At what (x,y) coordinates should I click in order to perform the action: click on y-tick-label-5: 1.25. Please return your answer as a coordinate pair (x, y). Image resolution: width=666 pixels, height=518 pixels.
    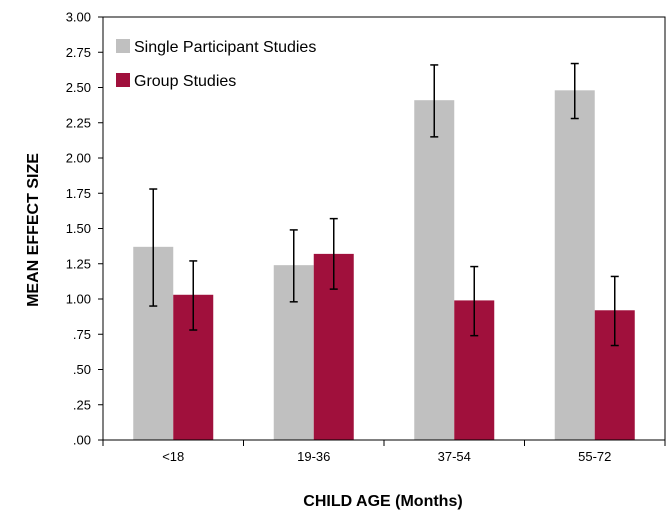
    Looking at the image, I should click on (78, 263).